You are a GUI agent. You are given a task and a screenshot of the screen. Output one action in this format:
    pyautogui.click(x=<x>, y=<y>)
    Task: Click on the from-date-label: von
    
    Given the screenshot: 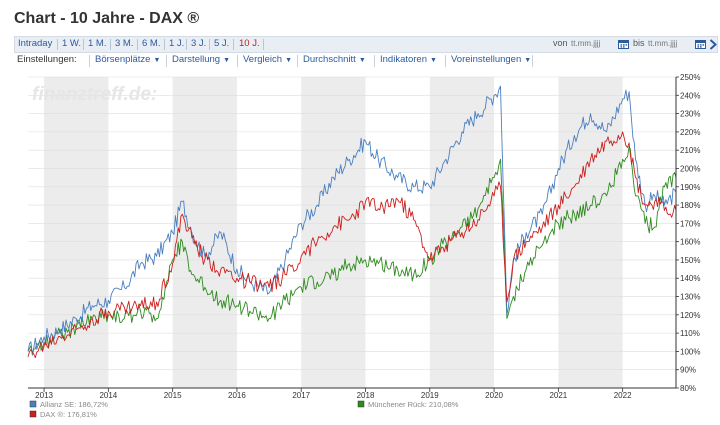 What is the action you would take?
    pyautogui.click(x=560, y=43)
    